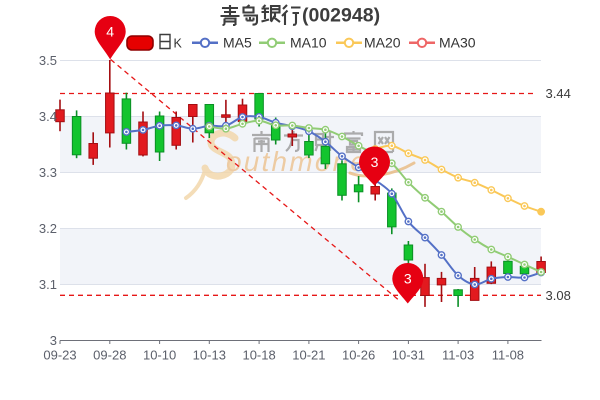 Image resolution: width=600 pixels, height=400 pixels. Describe the element at coordinates (237, 43) in the screenshot. I see `svg-text: MA5` at that location.